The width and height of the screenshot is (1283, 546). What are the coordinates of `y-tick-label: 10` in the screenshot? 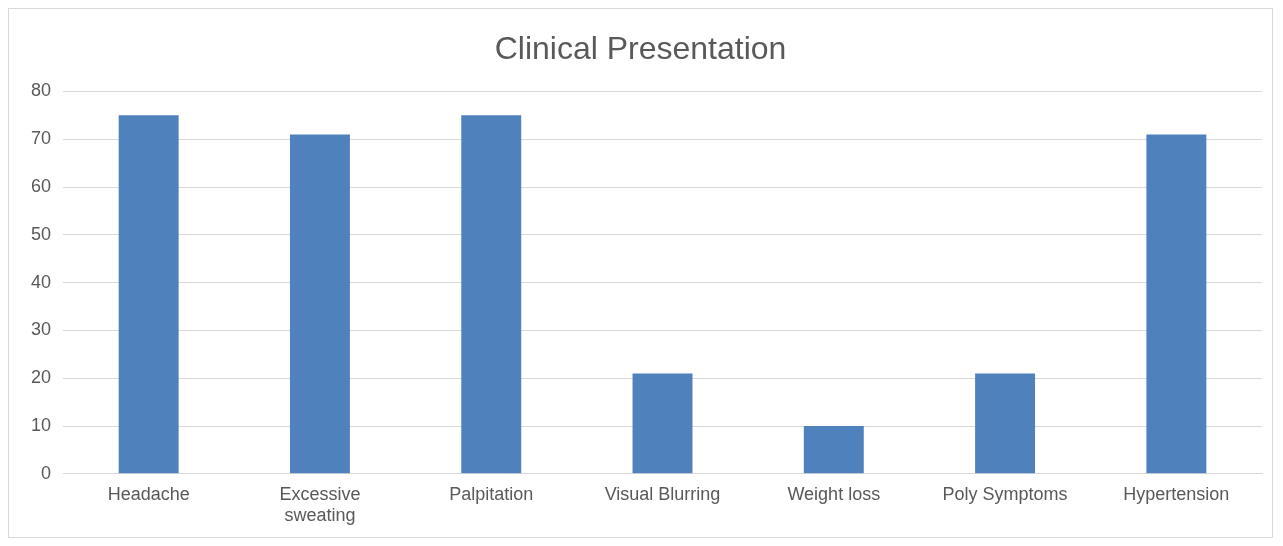 It's located at (41, 424).